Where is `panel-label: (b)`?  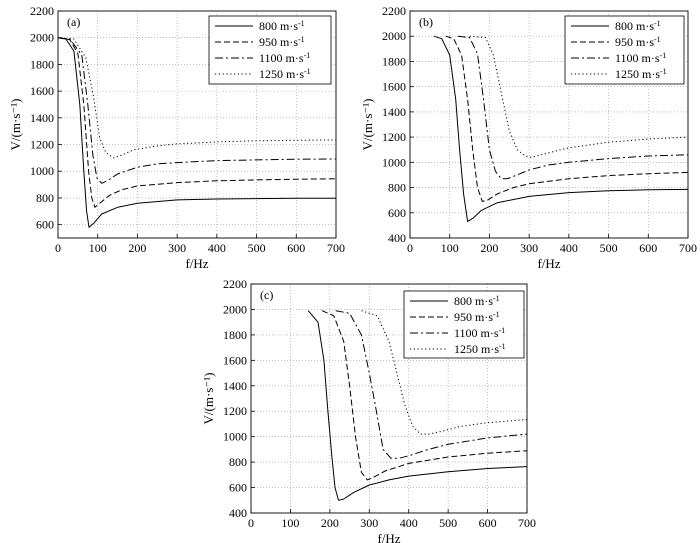
panel-label: (b) is located at coordinates (426, 22).